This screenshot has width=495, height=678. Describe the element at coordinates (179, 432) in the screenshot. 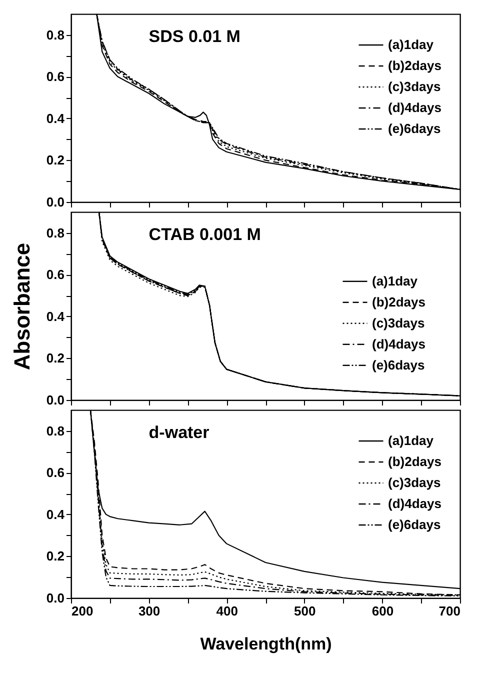

I see `annotation: d-water` at that location.